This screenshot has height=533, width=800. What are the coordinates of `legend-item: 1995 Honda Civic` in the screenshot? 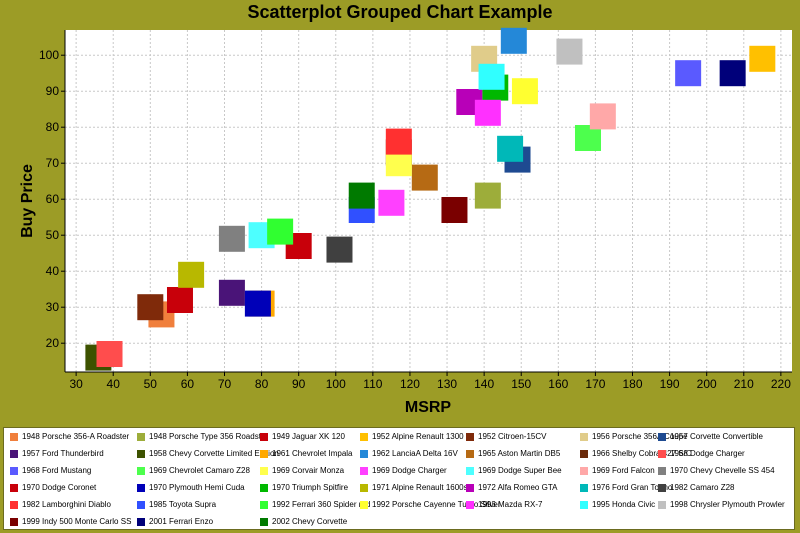 It's located at (617, 505).